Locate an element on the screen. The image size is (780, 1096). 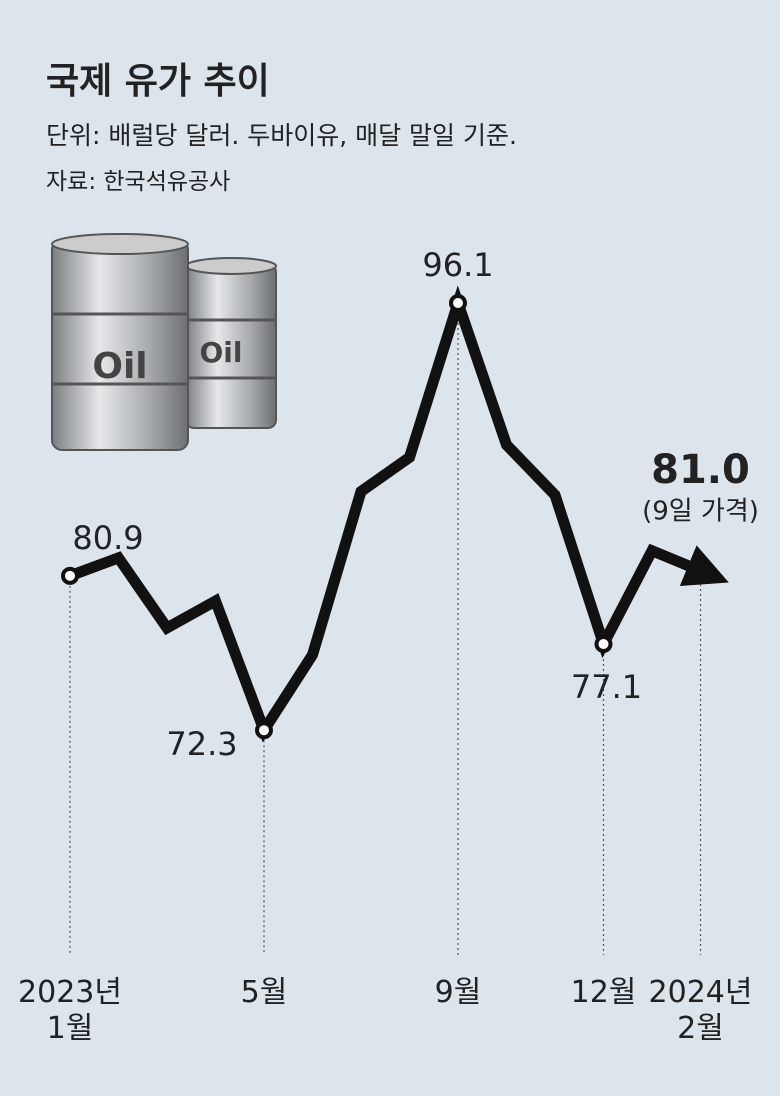
value-label: 80.9 is located at coordinates (107, 538).